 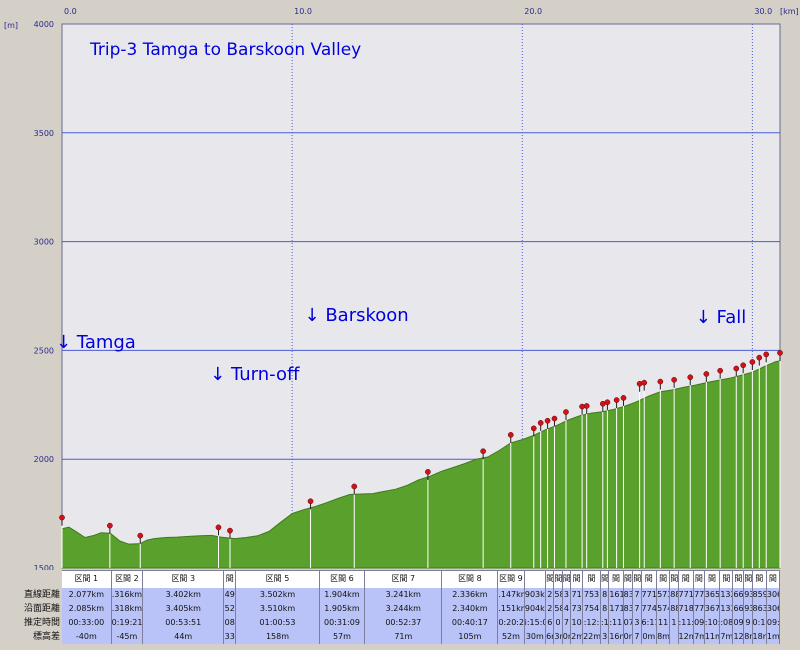 What do you see at coordinates (41, 609) in the screenshot?
I see `table-row-label: 沿面距離` at bounding box center [41, 609].